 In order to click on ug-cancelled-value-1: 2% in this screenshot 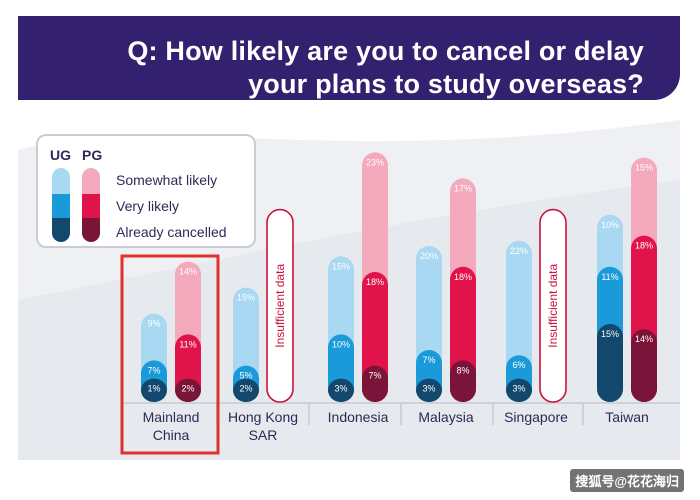, I will do `click(245, 389)`.